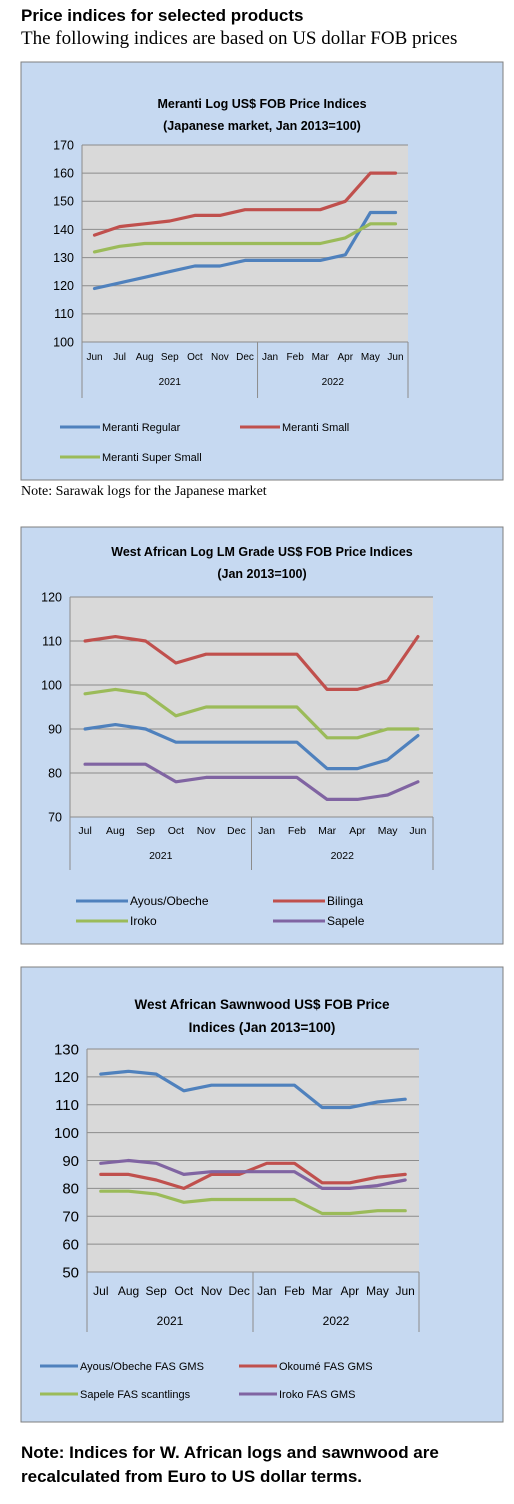 The height and width of the screenshot is (1504, 514). Describe the element at coordinates (52, 641) in the screenshot. I see `chart2-ytick-label: 110` at that location.